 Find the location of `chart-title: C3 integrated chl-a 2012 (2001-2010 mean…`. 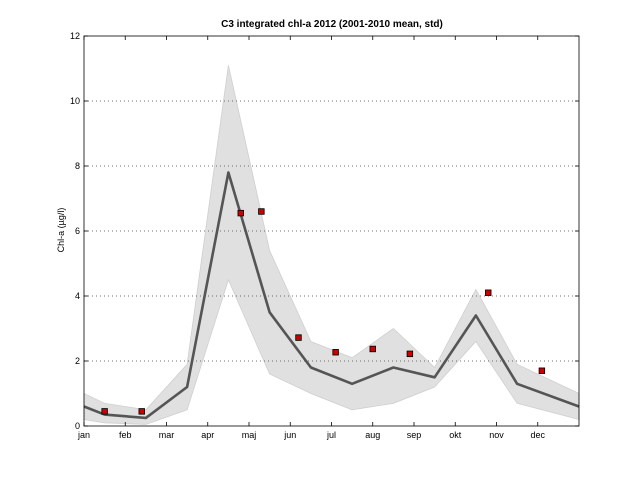

chart-title: C3 integrated chl-a 2012 (2001-2010 mean… is located at coordinates (332, 24).